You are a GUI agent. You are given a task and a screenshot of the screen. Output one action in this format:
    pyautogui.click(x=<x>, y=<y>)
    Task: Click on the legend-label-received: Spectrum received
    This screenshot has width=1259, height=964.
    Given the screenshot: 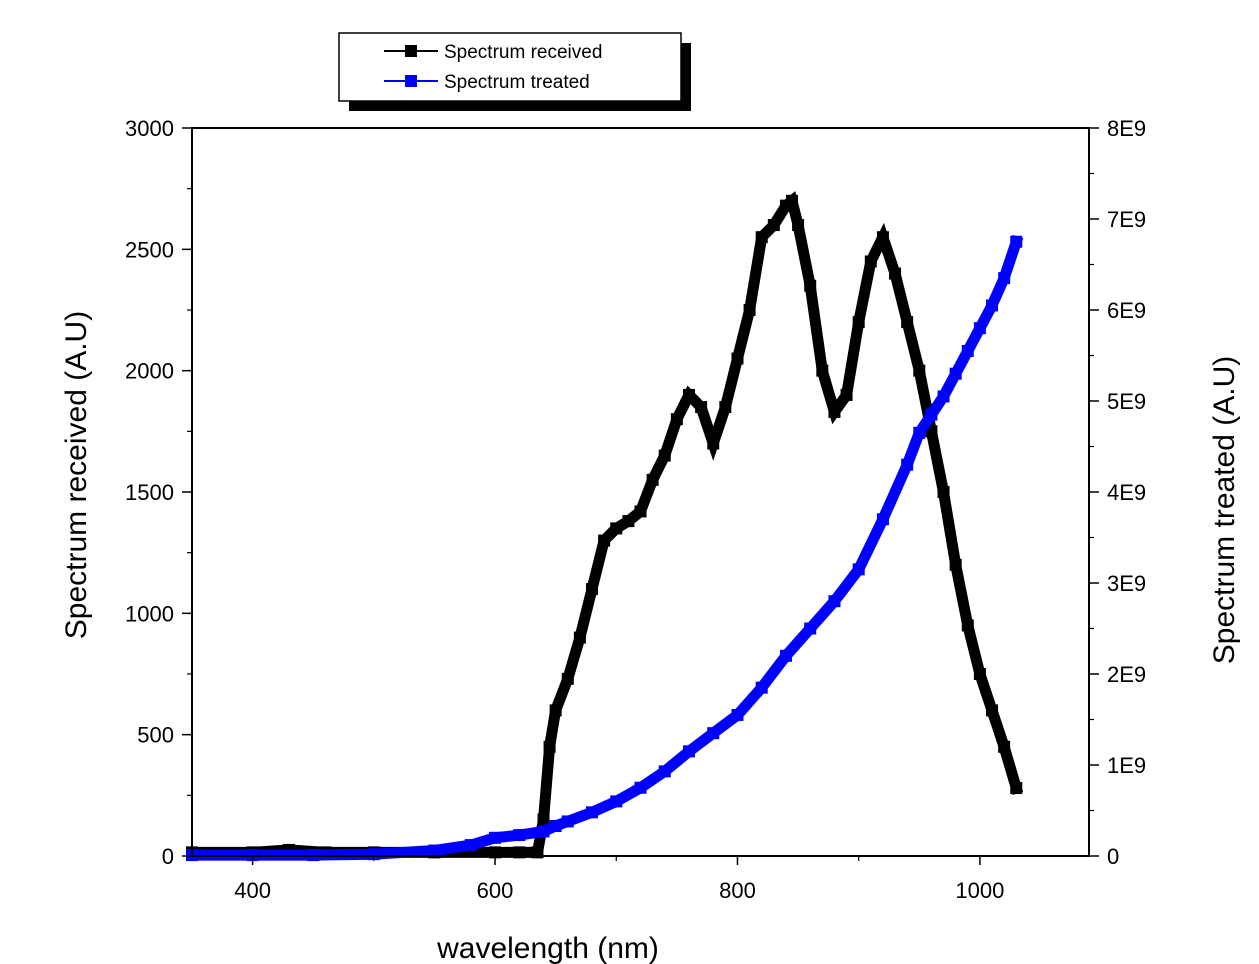 What is the action you would take?
    pyautogui.click(x=523, y=52)
    